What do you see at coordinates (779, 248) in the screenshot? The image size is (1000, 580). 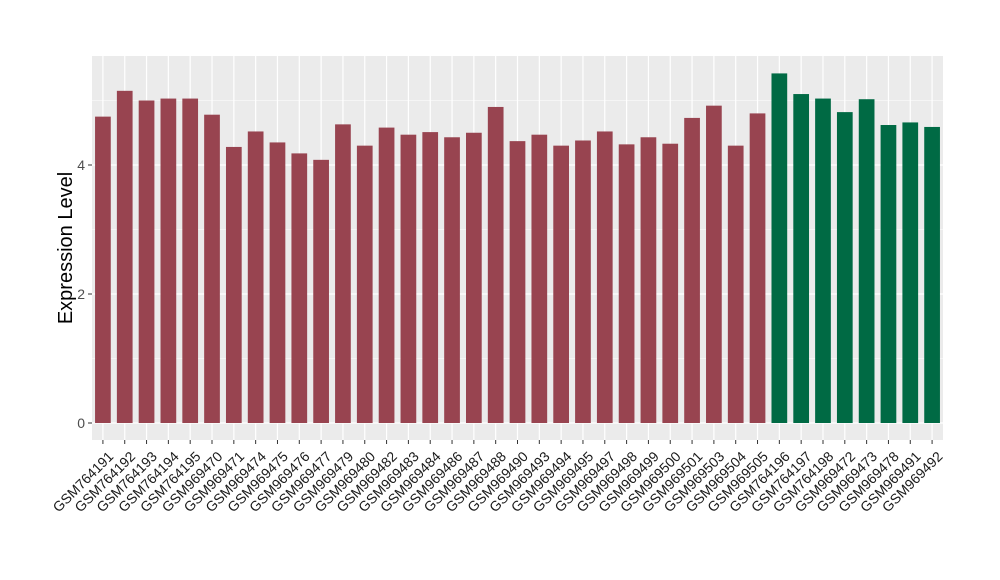 I see `bar-GSM764196` at bounding box center [779, 248].